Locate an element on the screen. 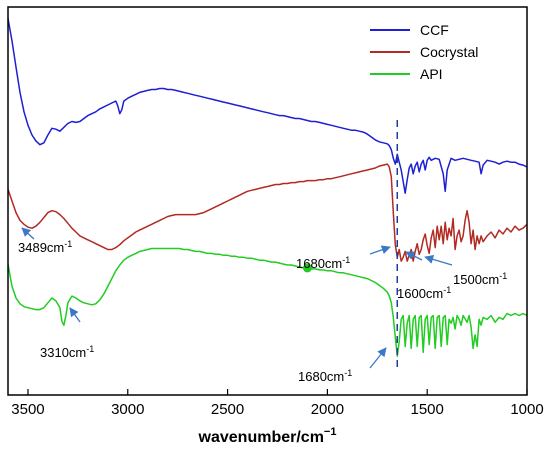 This screenshot has width=550, height=450. x-axis-ticks: 3500 3000 2500 2000 1500 1000 is located at coordinates (277, 403).